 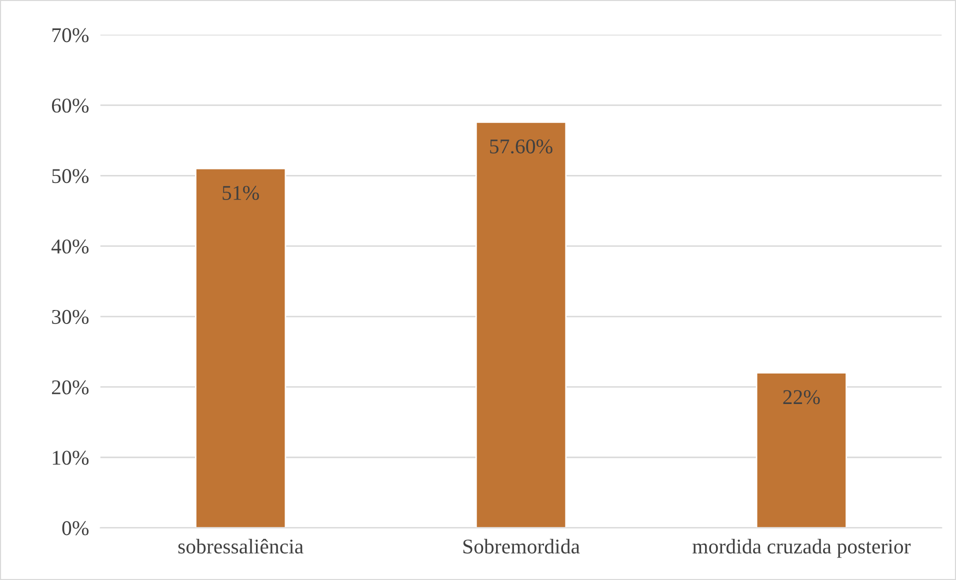 What do you see at coordinates (70, 246) in the screenshot?
I see `y-tick-label: 40%` at bounding box center [70, 246].